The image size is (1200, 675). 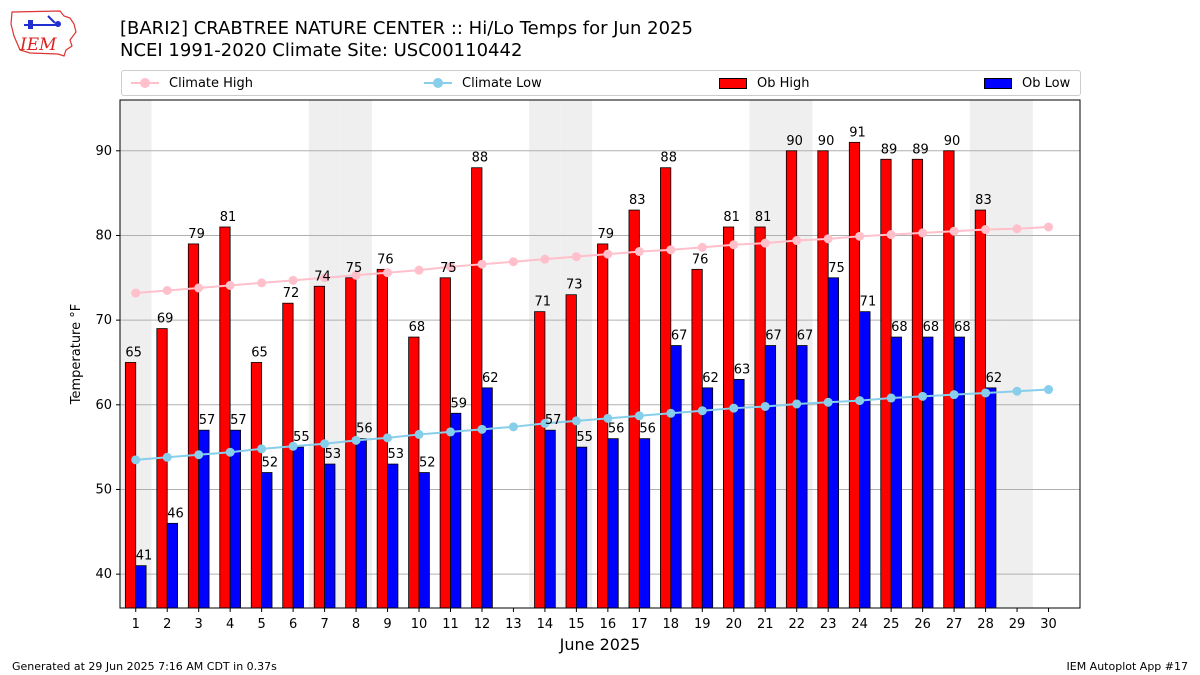 I want to click on ob-low-label: 59, so click(x=458, y=403).